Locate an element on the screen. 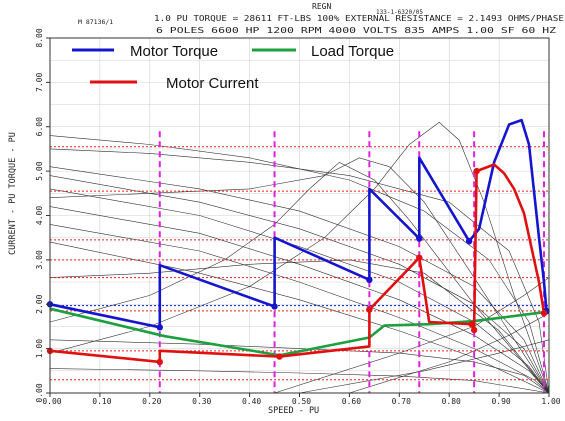 The width and height of the screenshot is (565, 421). x-tick-label: 0.90 is located at coordinates (500, 401).